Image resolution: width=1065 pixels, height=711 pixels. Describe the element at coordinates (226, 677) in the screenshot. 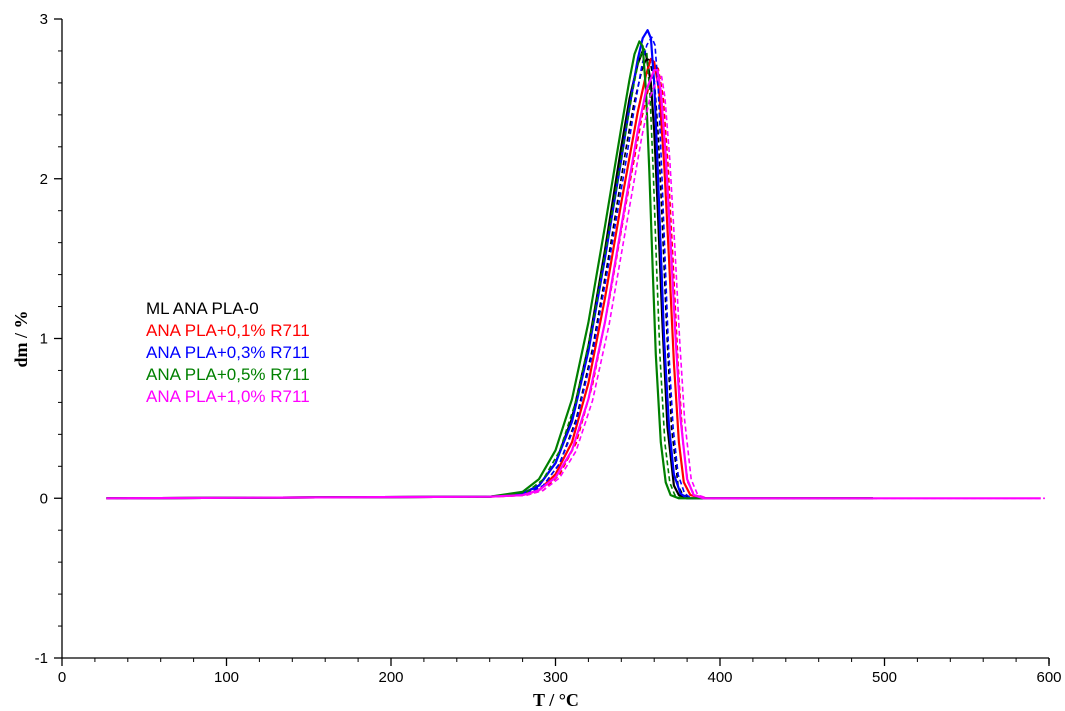

I see `x-tick-label: 100` at that location.